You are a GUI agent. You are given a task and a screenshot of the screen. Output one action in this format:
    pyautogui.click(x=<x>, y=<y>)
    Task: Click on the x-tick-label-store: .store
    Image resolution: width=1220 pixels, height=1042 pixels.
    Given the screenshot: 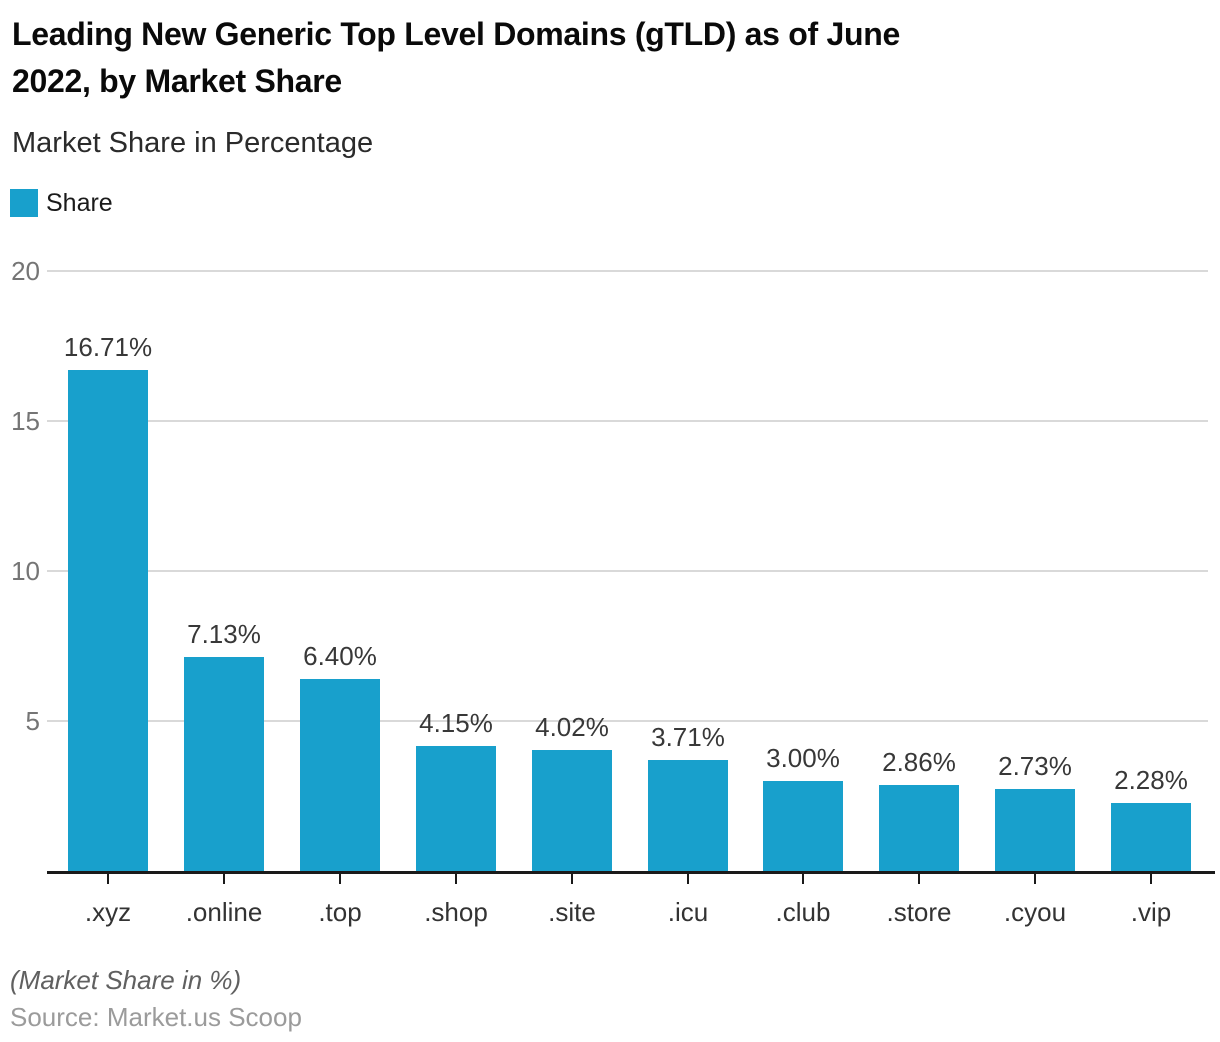 What is the action you would take?
    pyautogui.click(x=919, y=912)
    